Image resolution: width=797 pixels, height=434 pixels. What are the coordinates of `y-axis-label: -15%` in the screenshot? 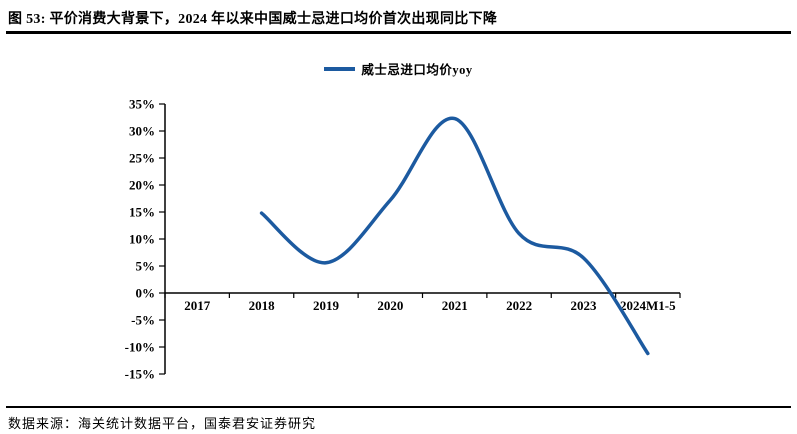 It's located at (140, 374).